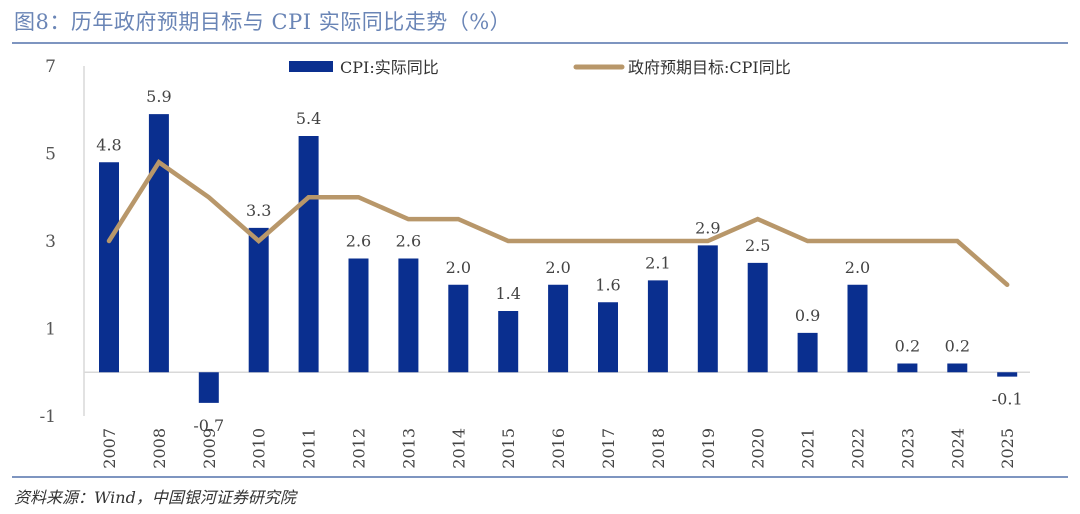 The width and height of the screenshot is (1080, 514). I want to click on x-tick-label: 2019, so click(708, 448).